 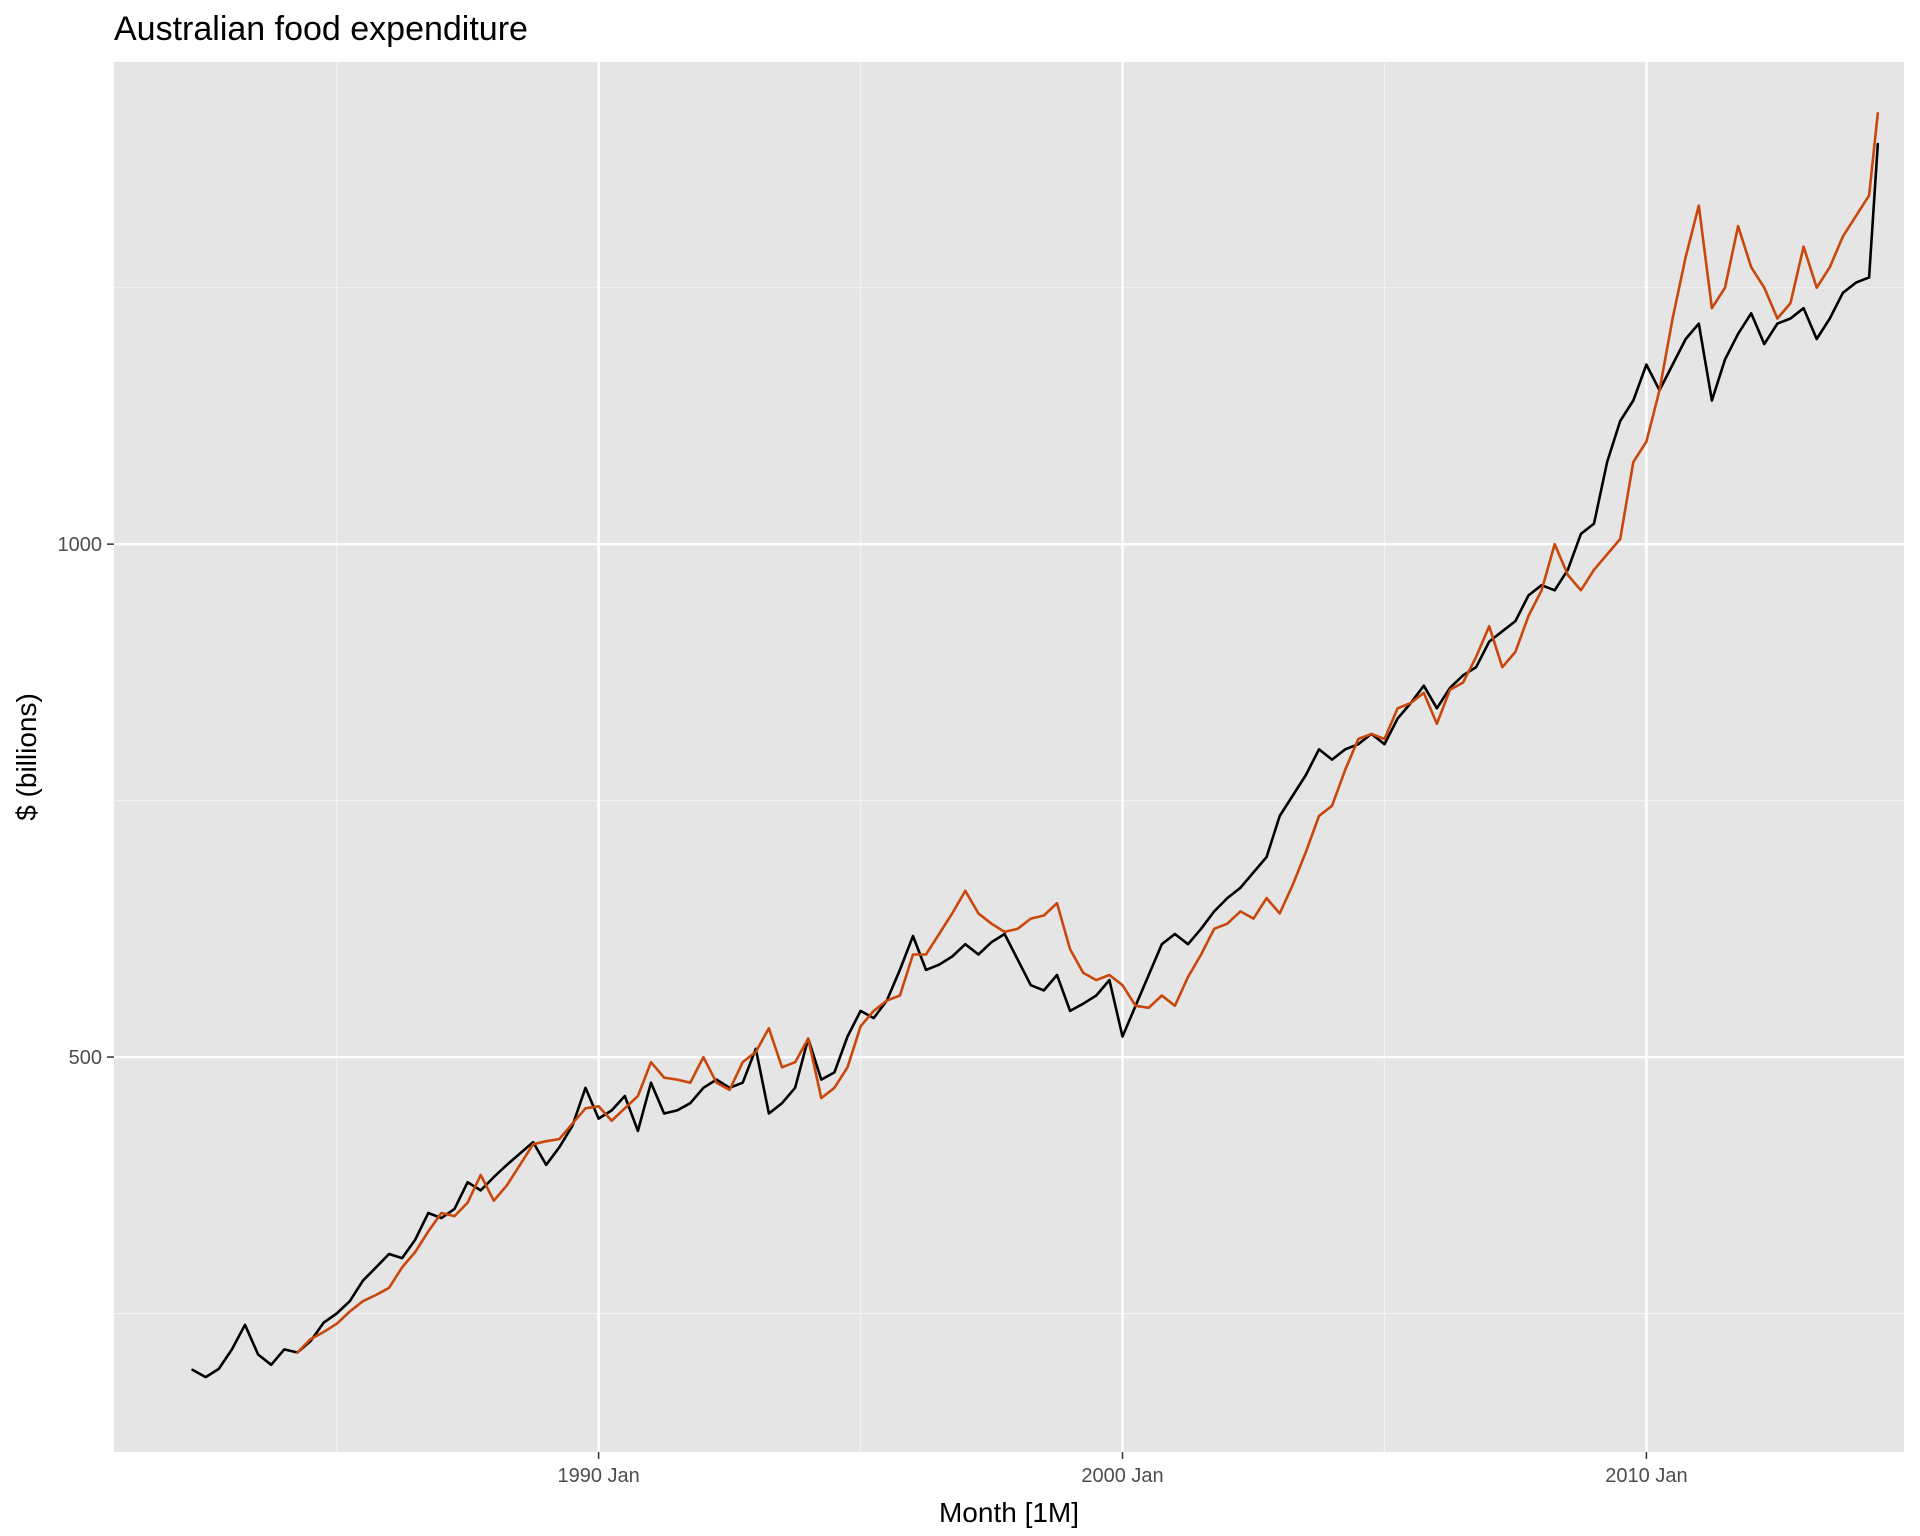 I want to click on y-tick-label: 1000, so click(x=80, y=545).